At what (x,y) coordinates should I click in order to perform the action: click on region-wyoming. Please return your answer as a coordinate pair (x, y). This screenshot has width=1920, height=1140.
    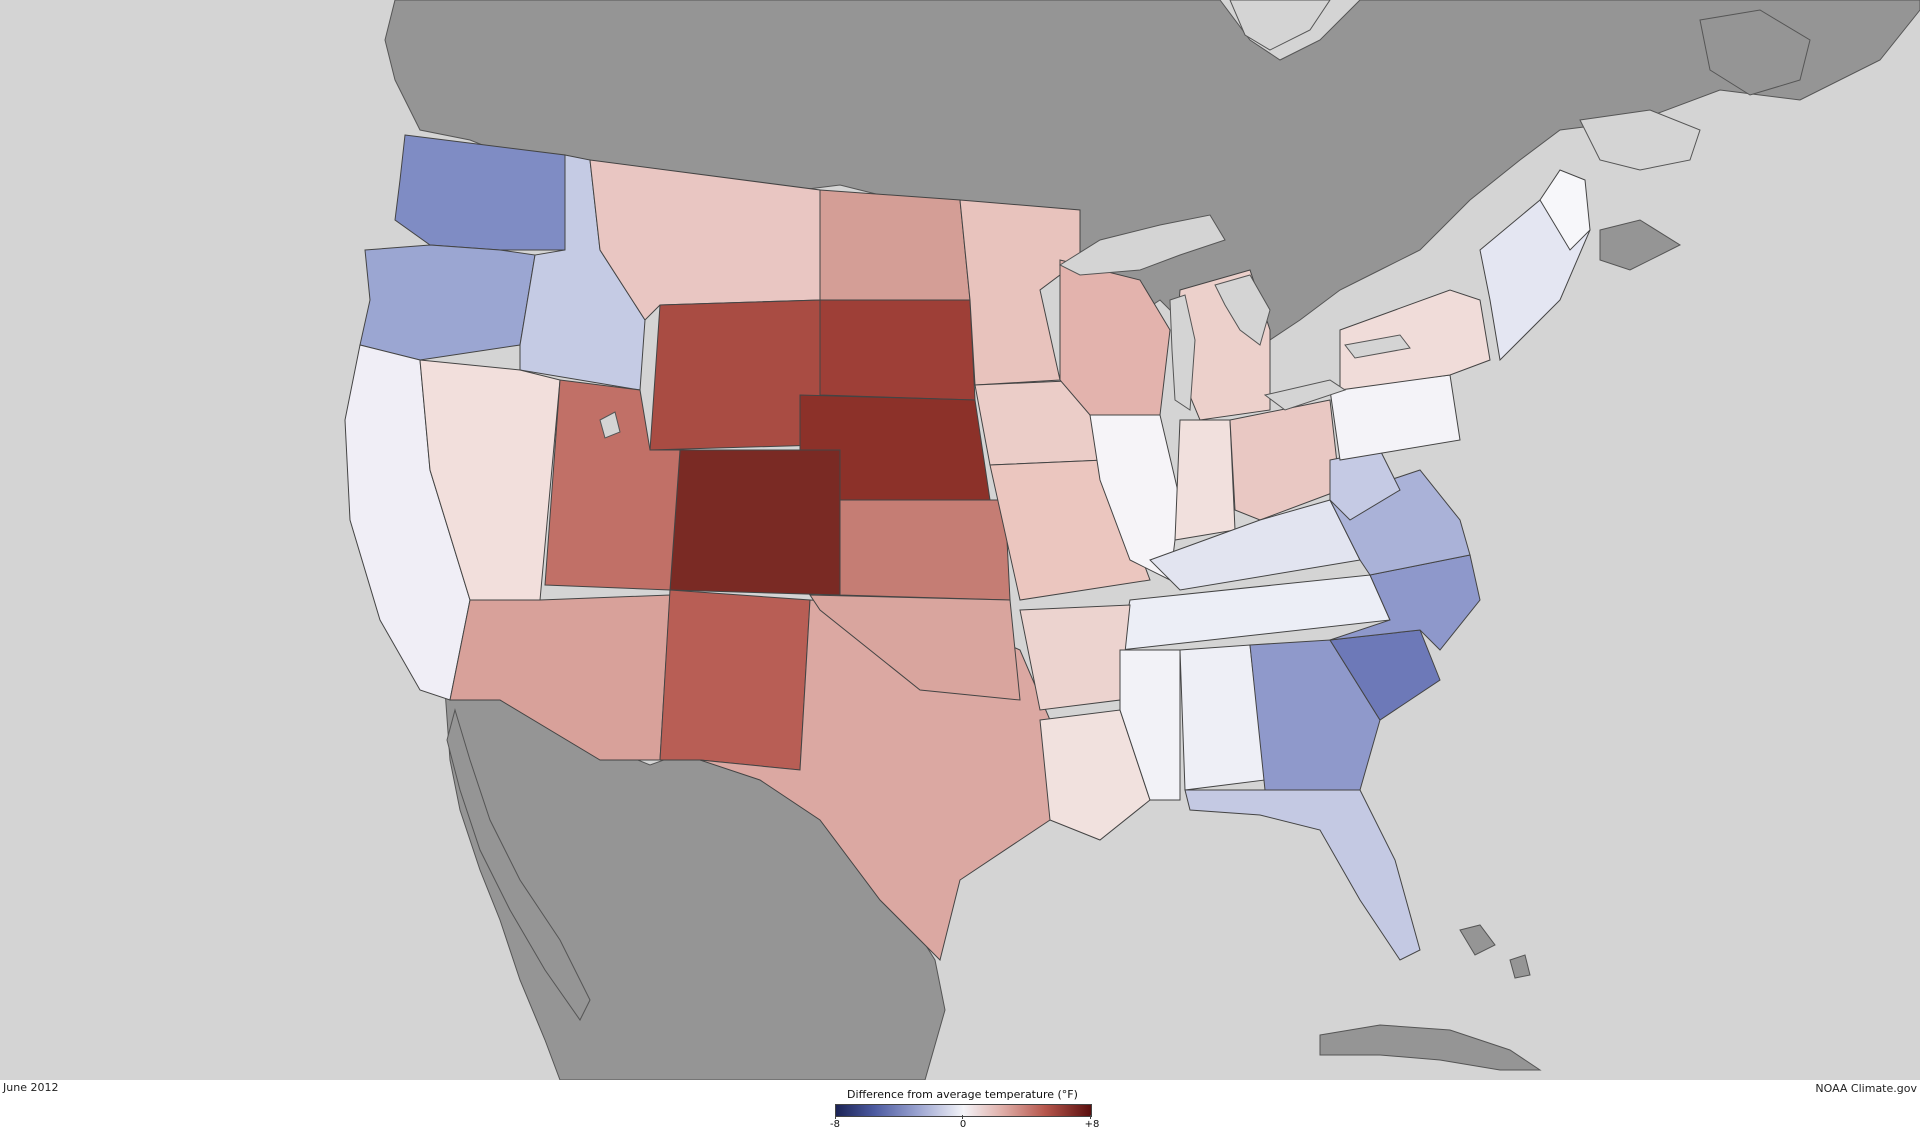
    Looking at the image, I should click on (735, 375).